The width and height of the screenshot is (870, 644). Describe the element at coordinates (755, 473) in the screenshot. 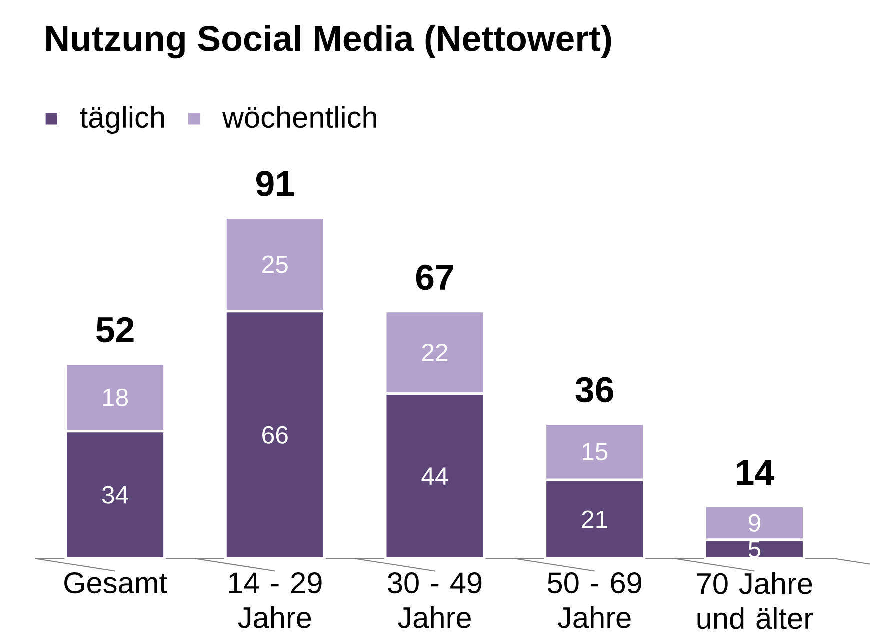

I see `total-label: 14` at that location.